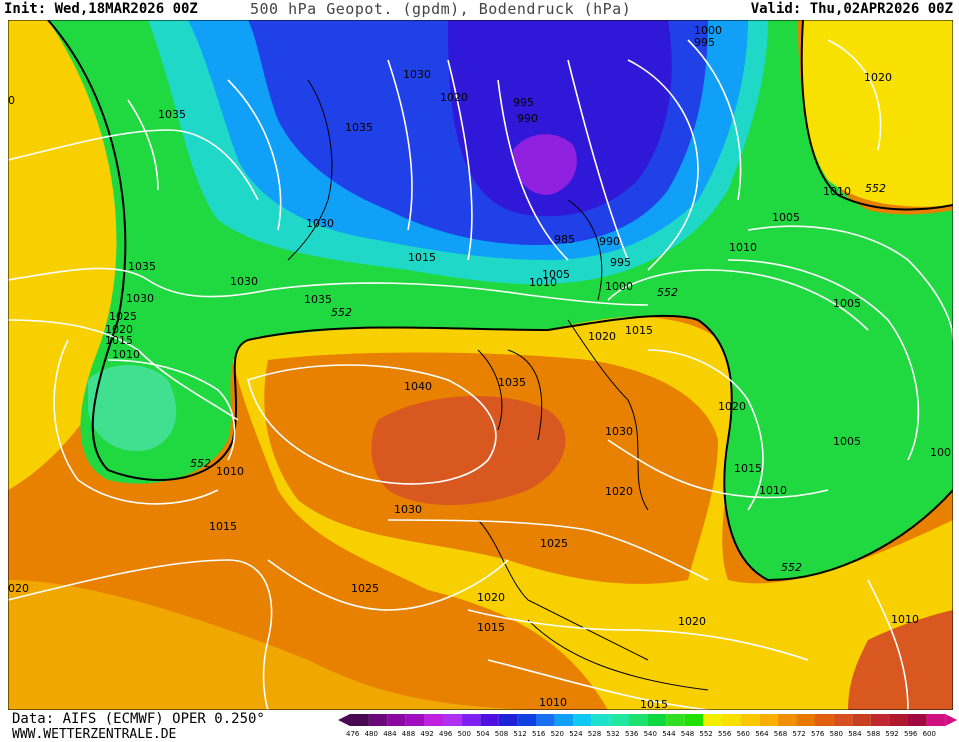 The image size is (959, 742). What do you see at coordinates (632, 734) in the screenshot?
I see `legend-label: 536` at bounding box center [632, 734].